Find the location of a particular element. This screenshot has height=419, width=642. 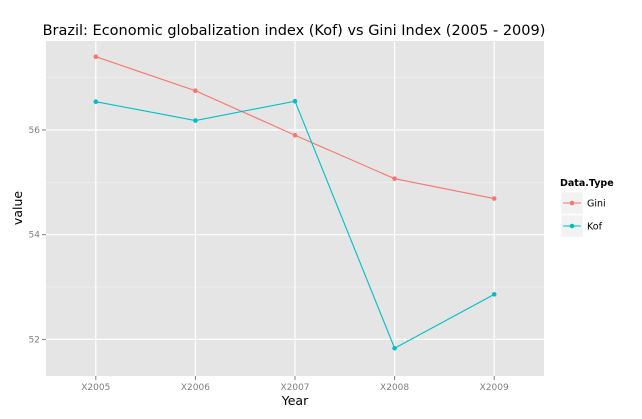

y-tick-label: 56 is located at coordinates (35, 131).